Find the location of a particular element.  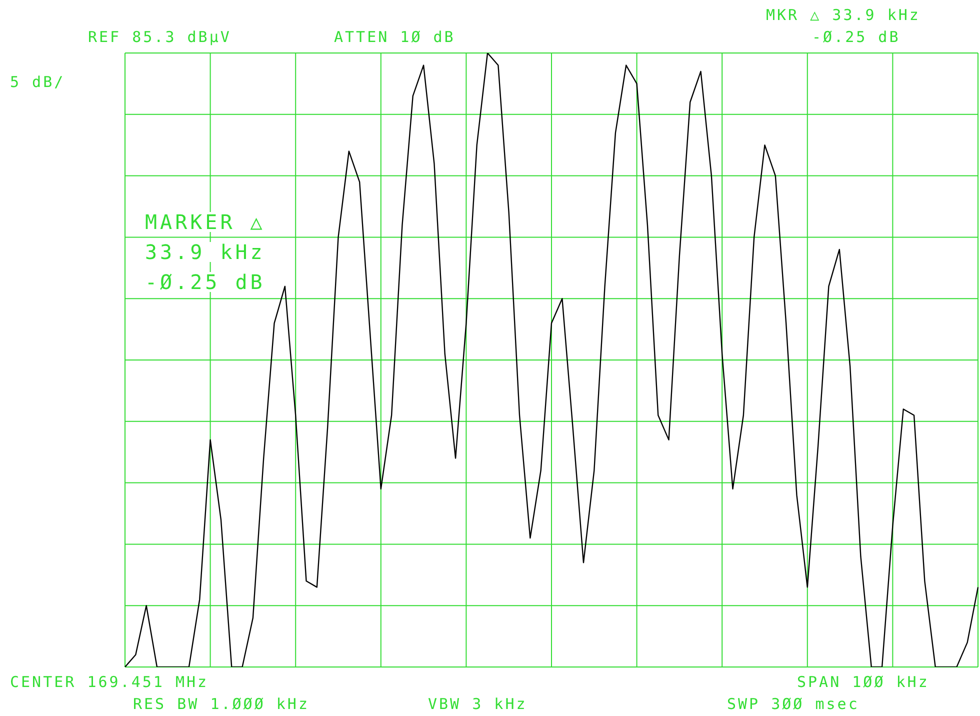

text: MKR △ 33.9 kHz is located at coordinates (843, 15).